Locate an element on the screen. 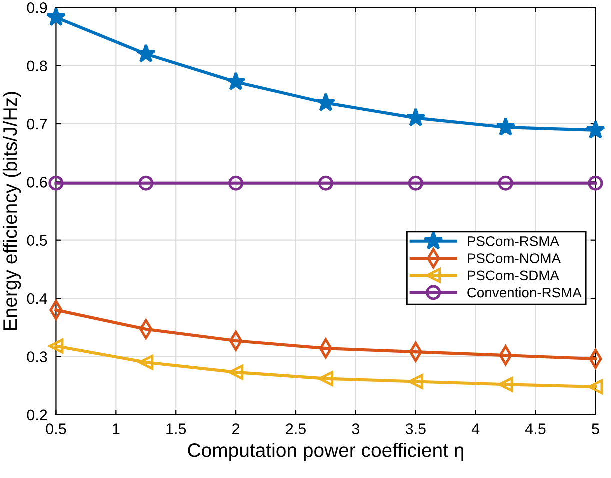 The width and height of the screenshot is (611, 478). y-tick-label: 0.4 is located at coordinates (37, 298).